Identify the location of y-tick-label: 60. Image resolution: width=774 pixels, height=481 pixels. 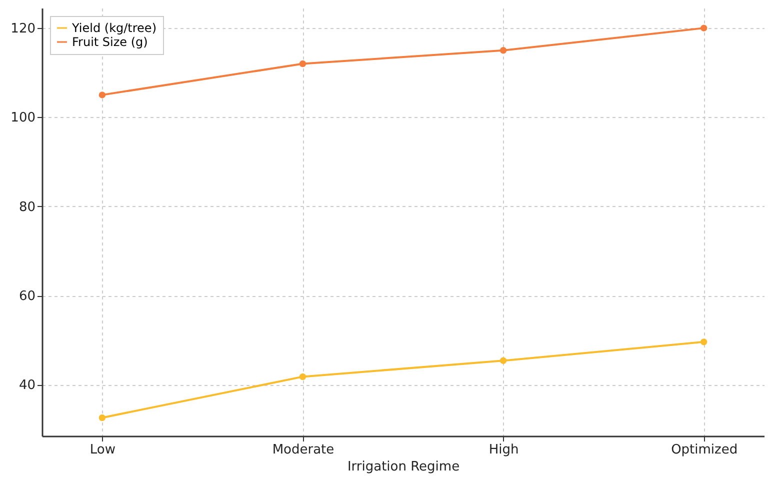
(27, 296).